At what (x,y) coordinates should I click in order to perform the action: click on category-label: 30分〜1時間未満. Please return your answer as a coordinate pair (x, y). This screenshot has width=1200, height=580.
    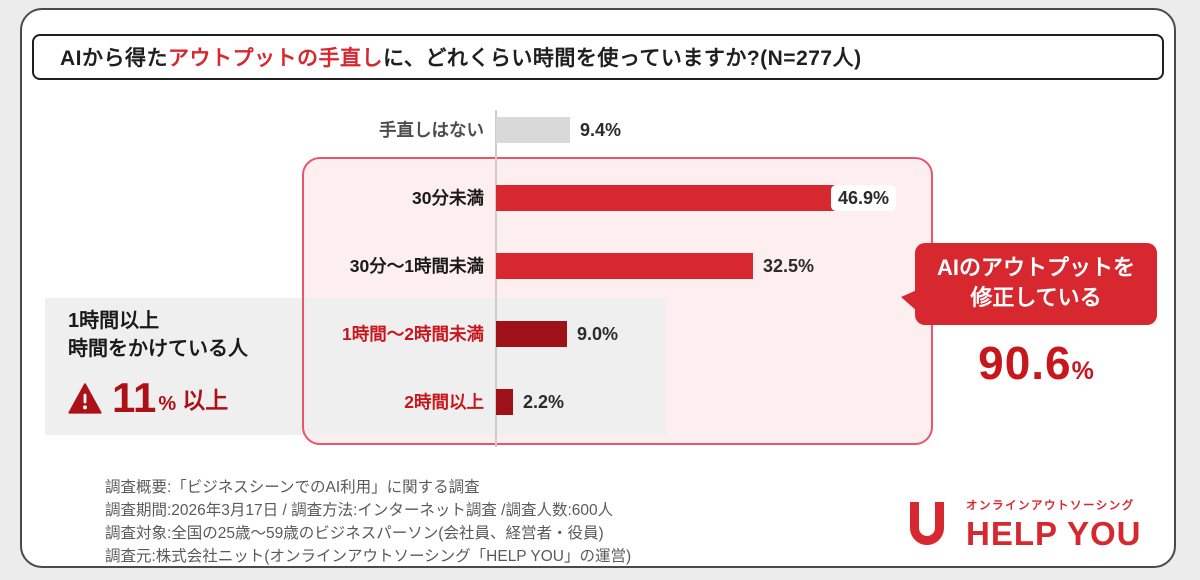
    Looking at the image, I should click on (416, 266).